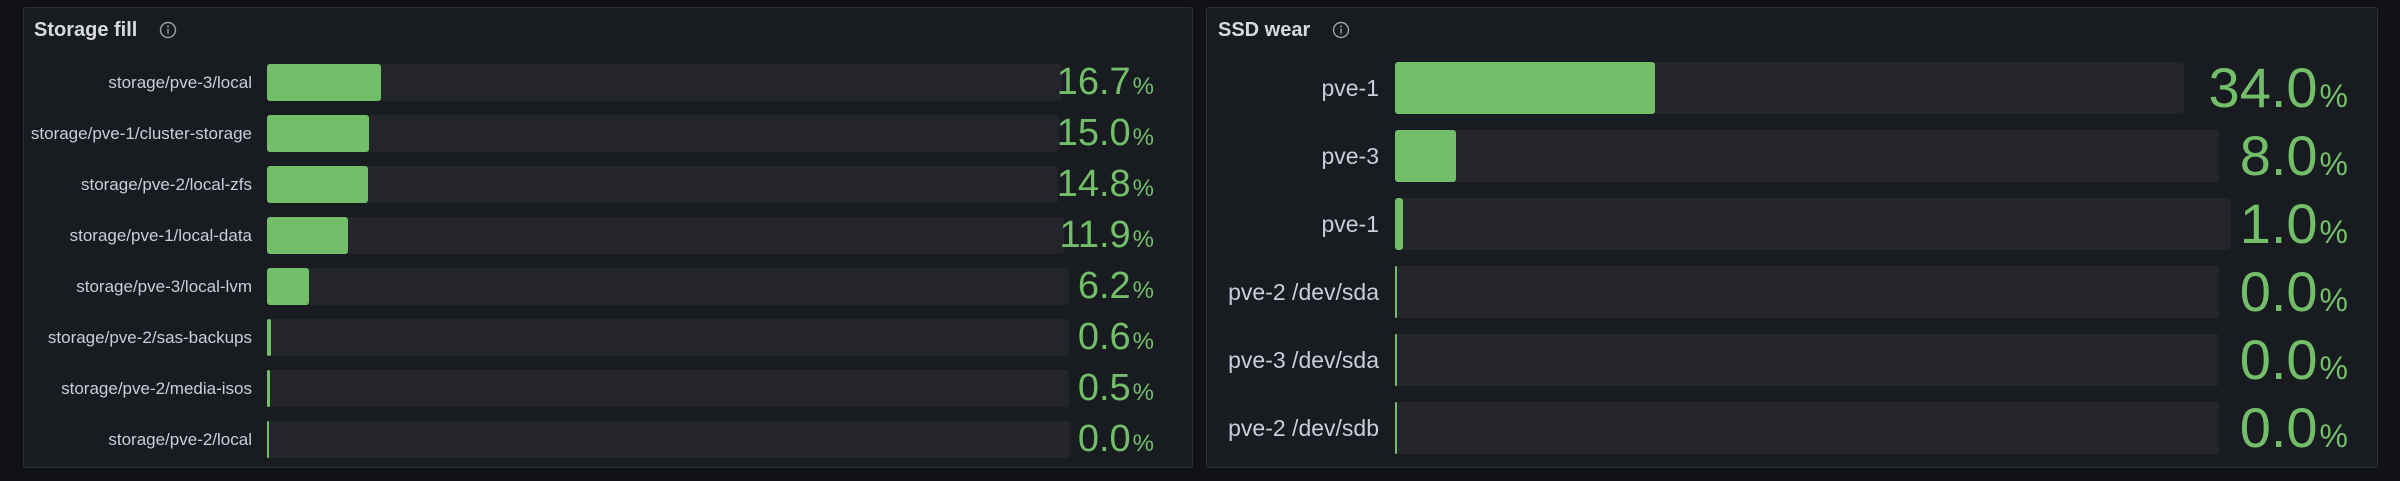 The width and height of the screenshot is (2400, 481). Describe the element at coordinates (1797, 30) in the screenshot. I see `panel-header: SSD wear` at that location.